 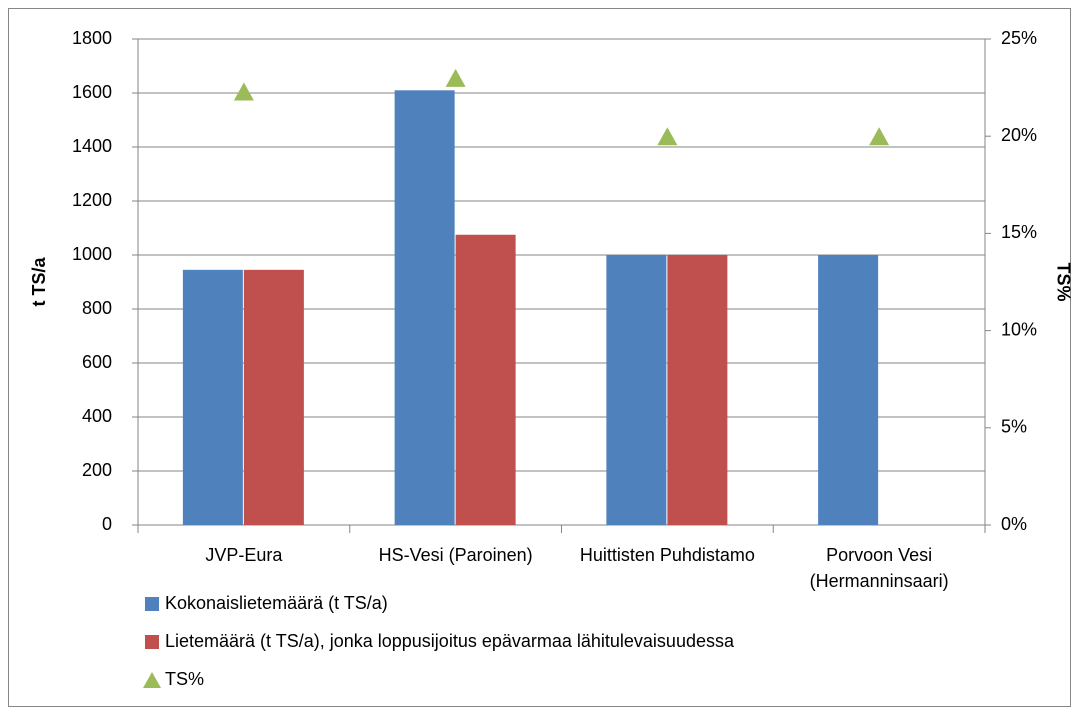 What do you see at coordinates (1063, 281) in the screenshot?
I see `y2-axis-label: TS%` at bounding box center [1063, 281].